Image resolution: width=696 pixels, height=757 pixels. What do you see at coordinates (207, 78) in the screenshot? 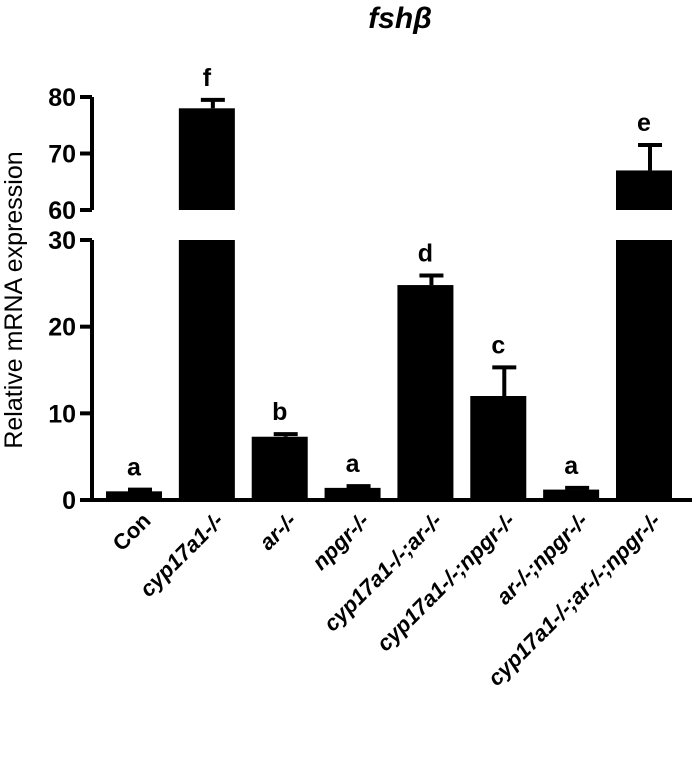
I see `significance-label: f` at bounding box center [207, 78].